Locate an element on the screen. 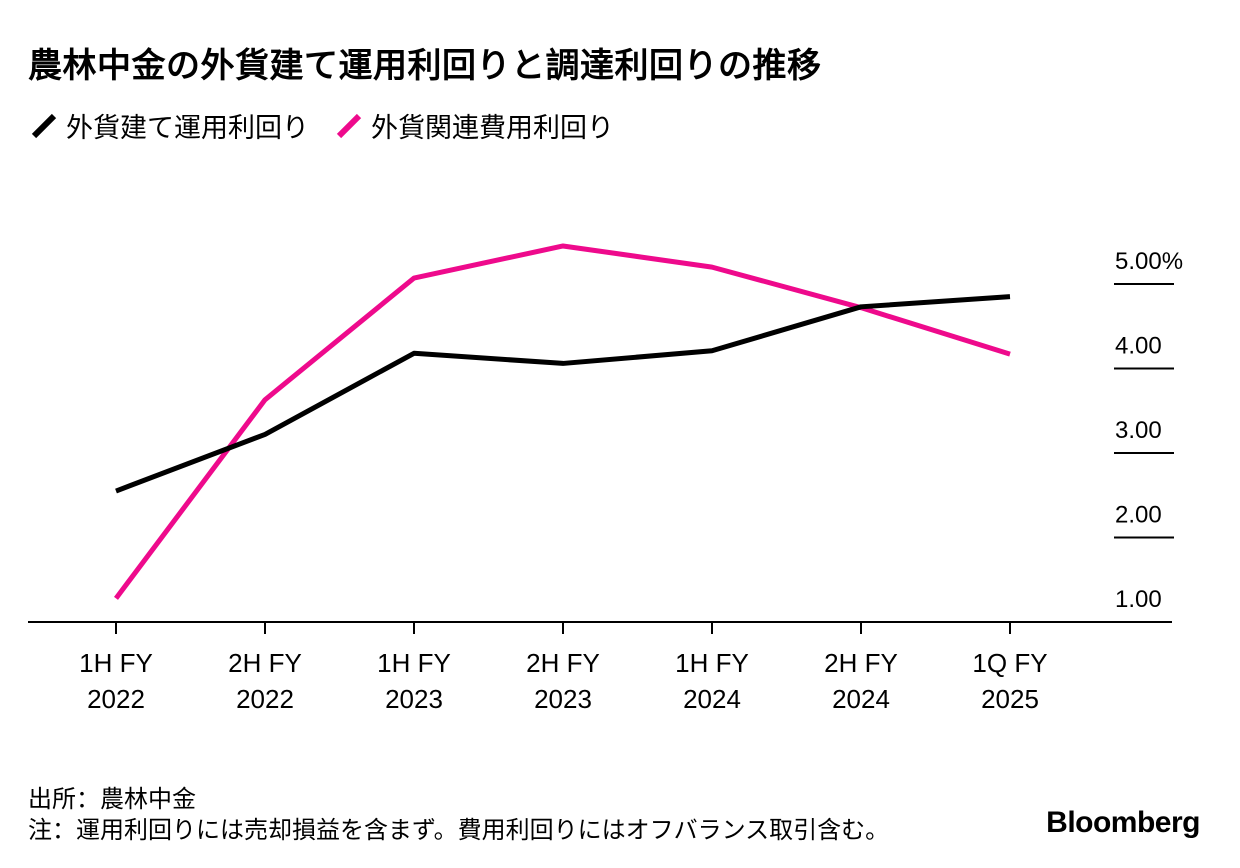 The image size is (1240, 868). chart-title: 農林中金の外貨建て運用利回りと調達利回りの推移 is located at coordinates (425, 66).